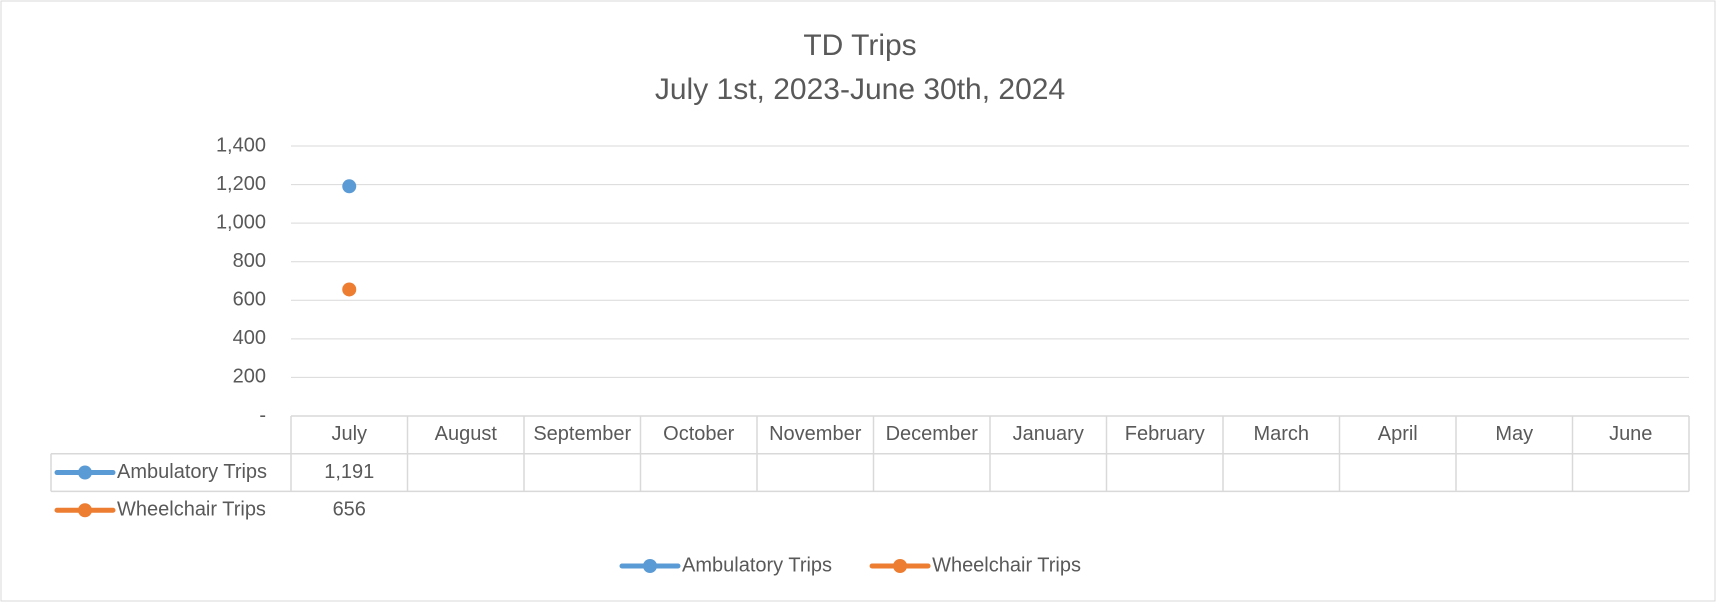 Image resolution: width=1717 pixels, height=608 pixels. What do you see at coordinates (192, 472) in the screenshot?
I see `table-series-name: Ambulatory Trips` at bounding box center [192, 472].